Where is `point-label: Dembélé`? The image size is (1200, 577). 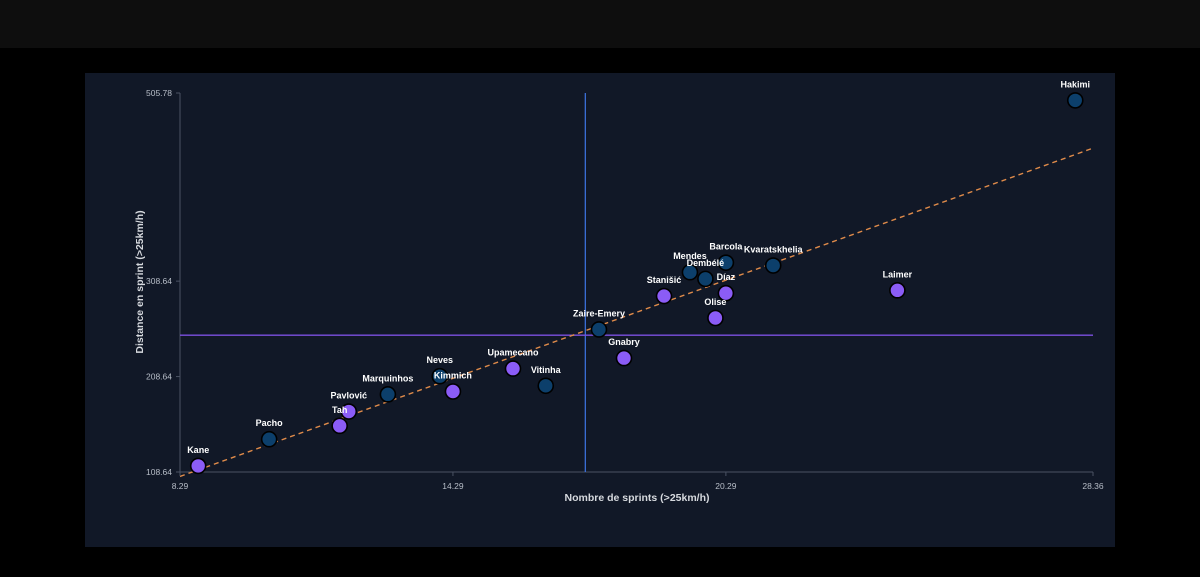 point-label: Dembélé is located at coordinates (706, 263).